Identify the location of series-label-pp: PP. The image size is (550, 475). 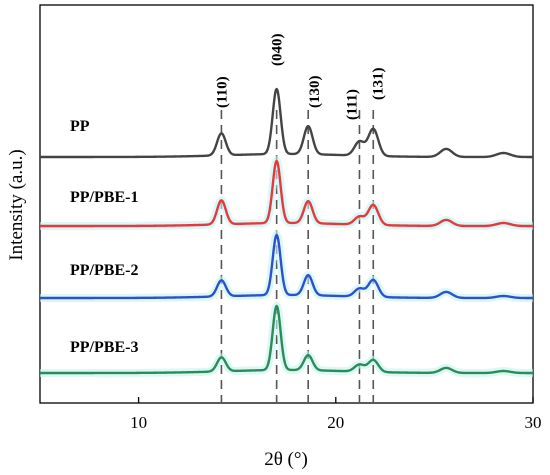
(80, 126).